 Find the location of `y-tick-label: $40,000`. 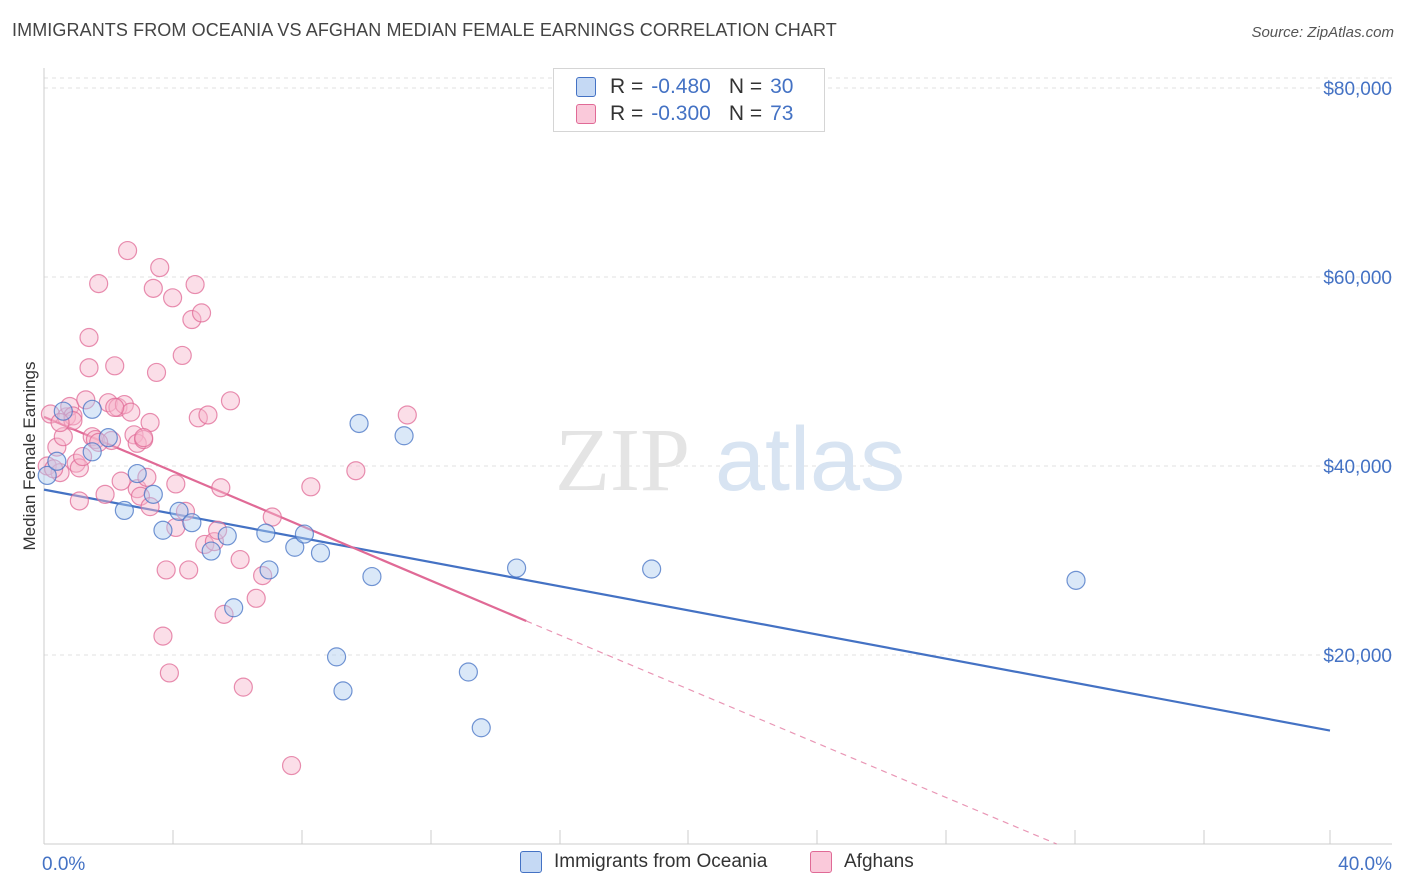

y-tick-label: $40,000 is located at coordinates (1357, 467).